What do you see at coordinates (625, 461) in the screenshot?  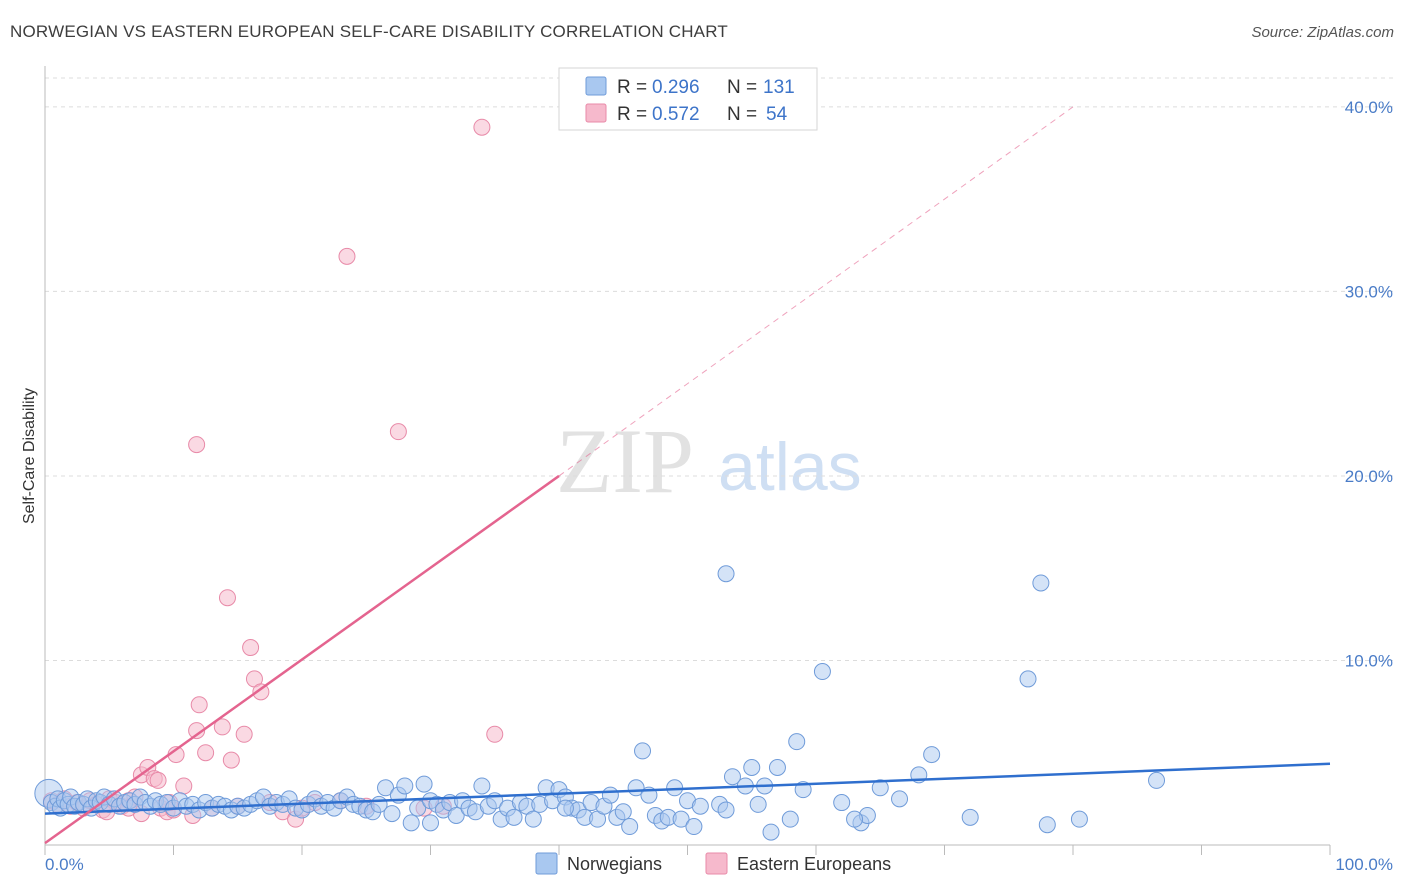 I see `watermark-zip: ZIP` at bounding box center [625, 461].